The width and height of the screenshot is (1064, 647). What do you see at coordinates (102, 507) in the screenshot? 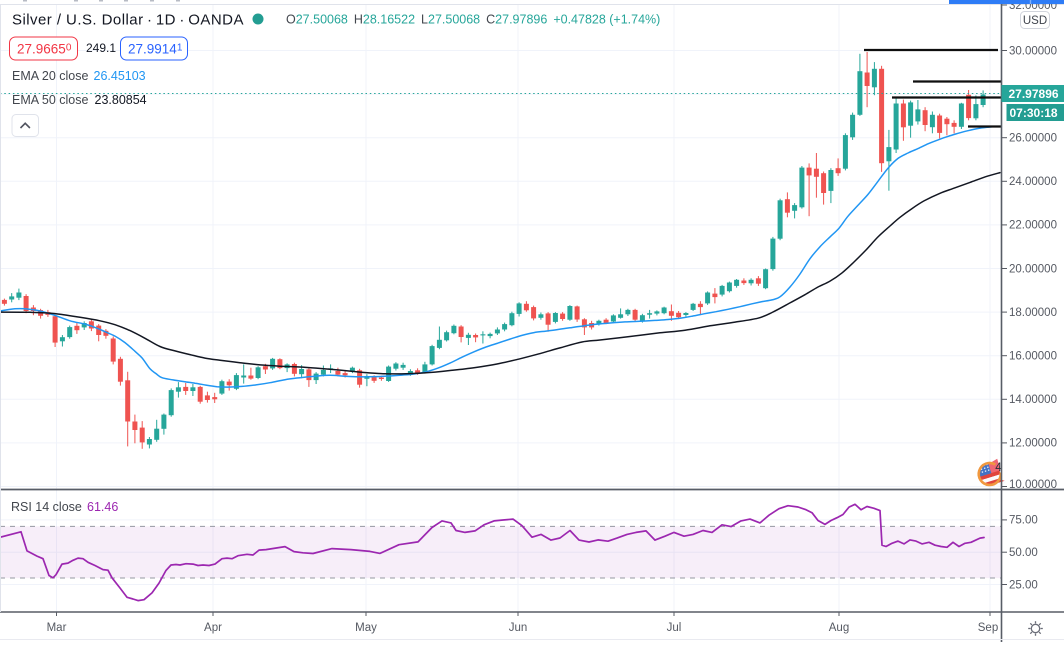
I see `svg-text: 61.46` at bounding box center [102, 507].